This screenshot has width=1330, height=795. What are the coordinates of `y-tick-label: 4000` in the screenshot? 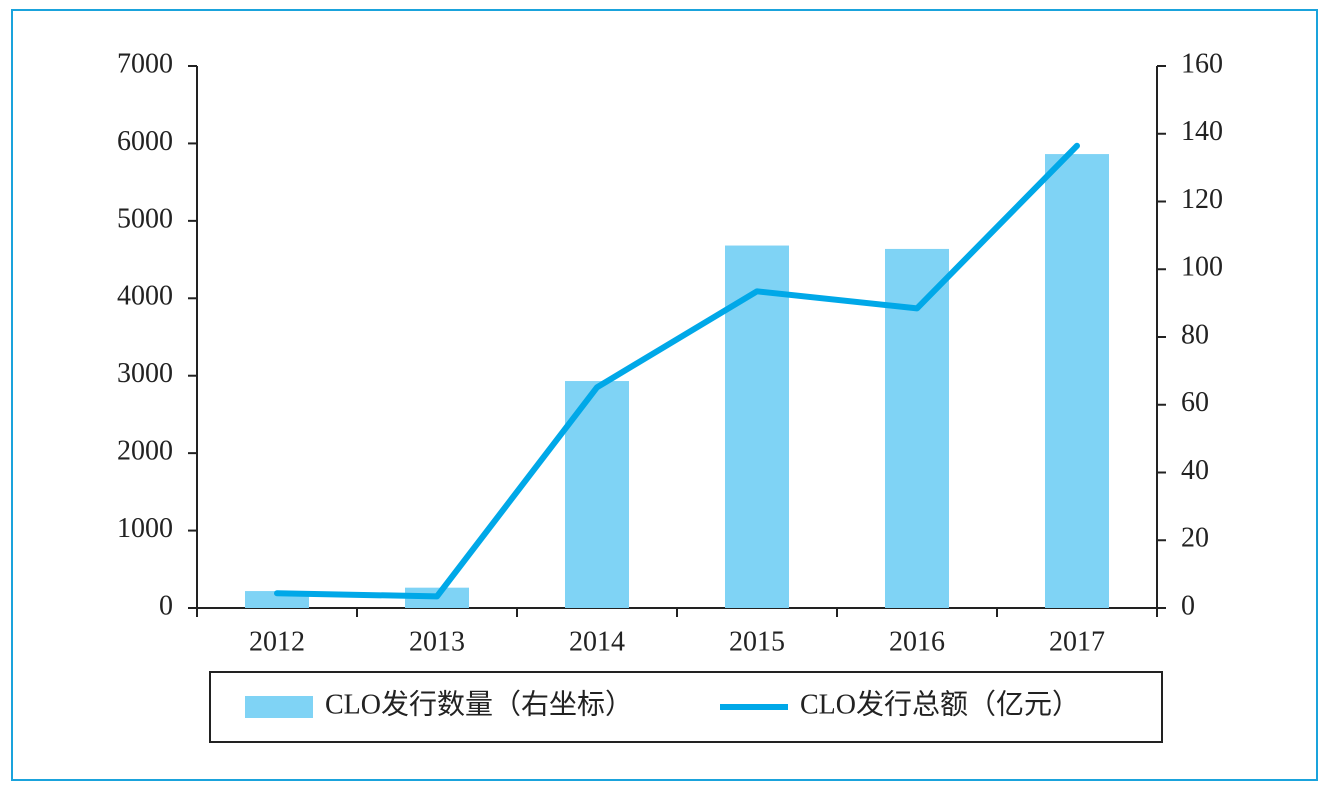 It's located at (145, 296).